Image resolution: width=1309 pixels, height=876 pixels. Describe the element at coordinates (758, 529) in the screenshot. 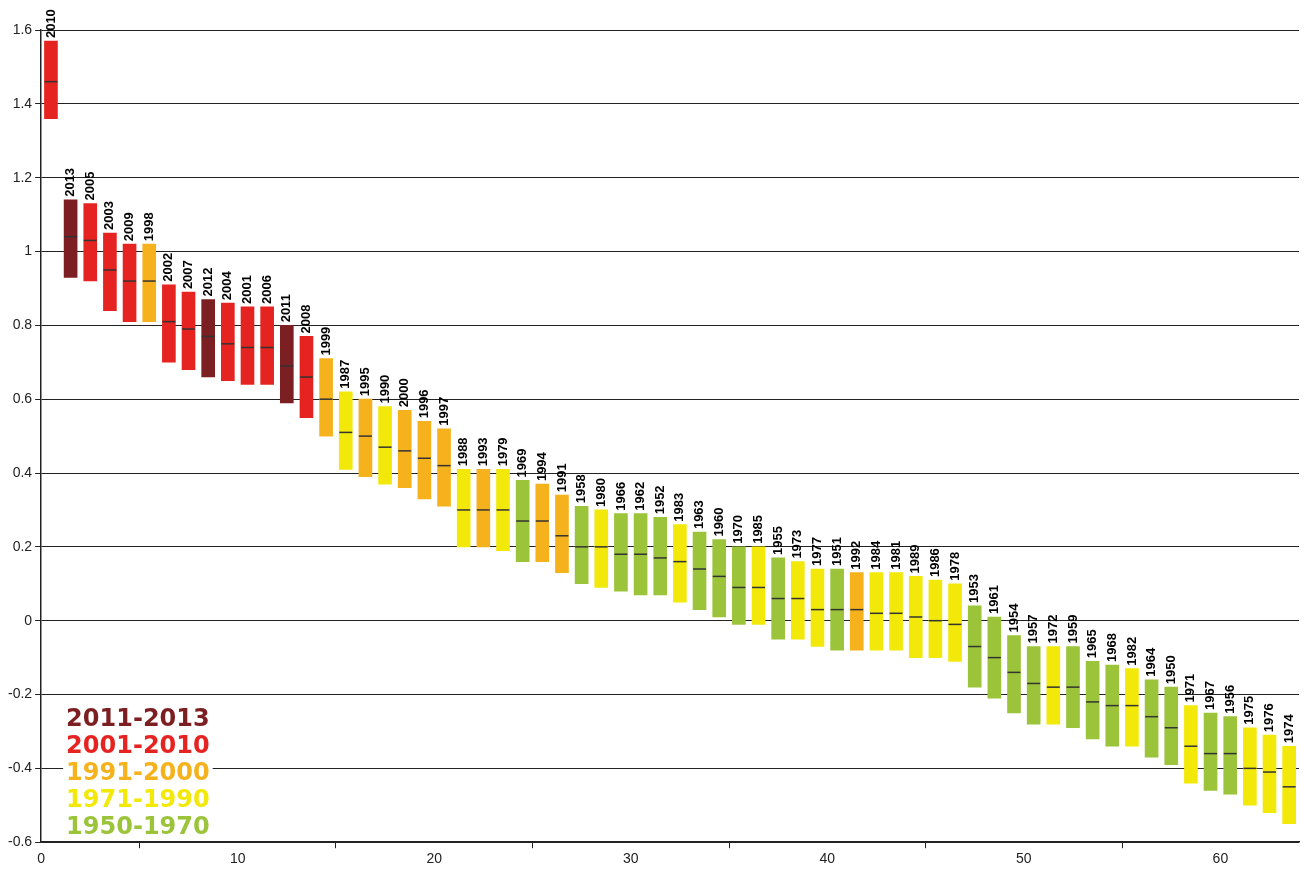

I see `annotation: 1985` at that location.